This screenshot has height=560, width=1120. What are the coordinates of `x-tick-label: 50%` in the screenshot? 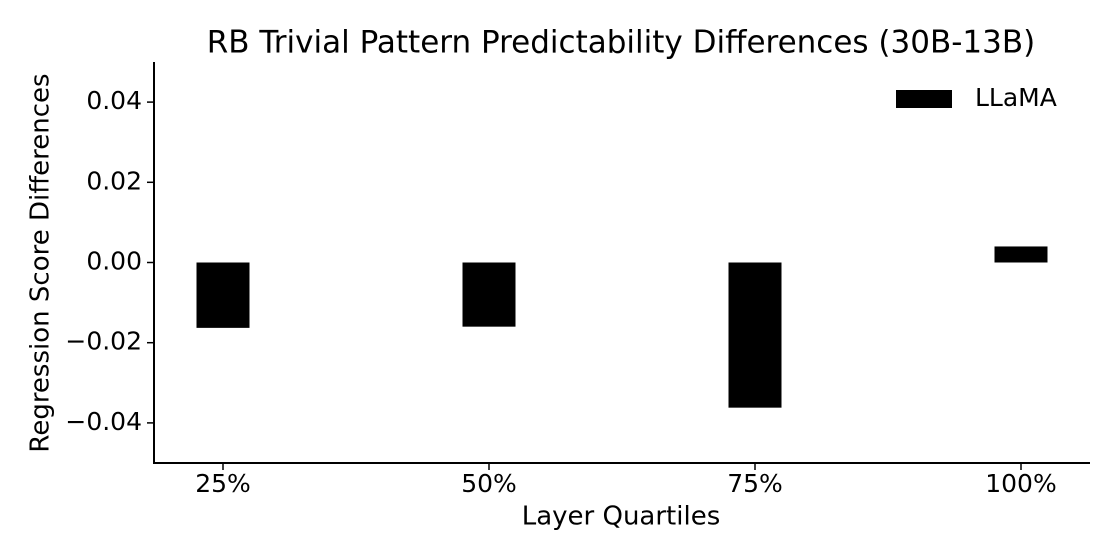 It's located at (489, 483).